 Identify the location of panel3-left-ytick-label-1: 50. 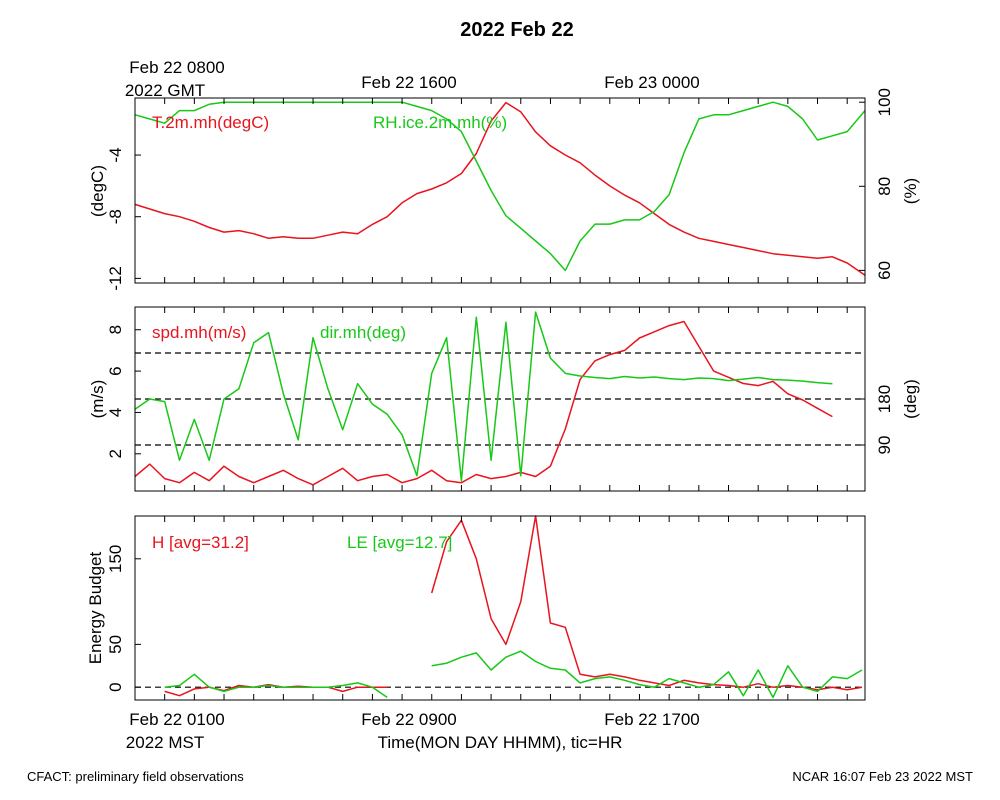
(115, 644).